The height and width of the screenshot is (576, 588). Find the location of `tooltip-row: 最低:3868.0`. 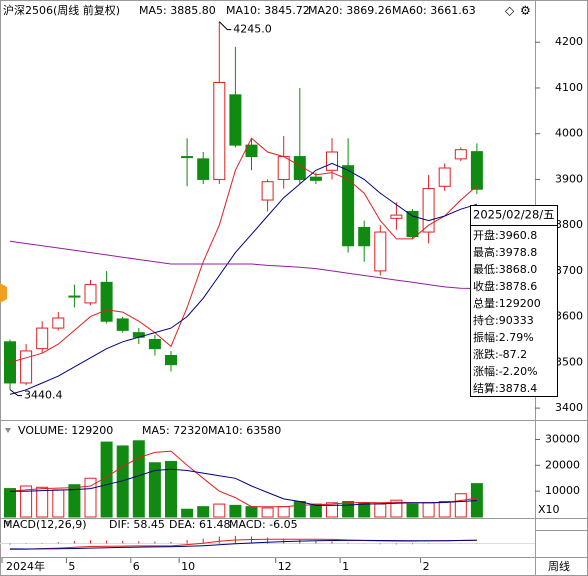

tooltip-row: 最低:3868.0 is located at coordinates (505, 269).